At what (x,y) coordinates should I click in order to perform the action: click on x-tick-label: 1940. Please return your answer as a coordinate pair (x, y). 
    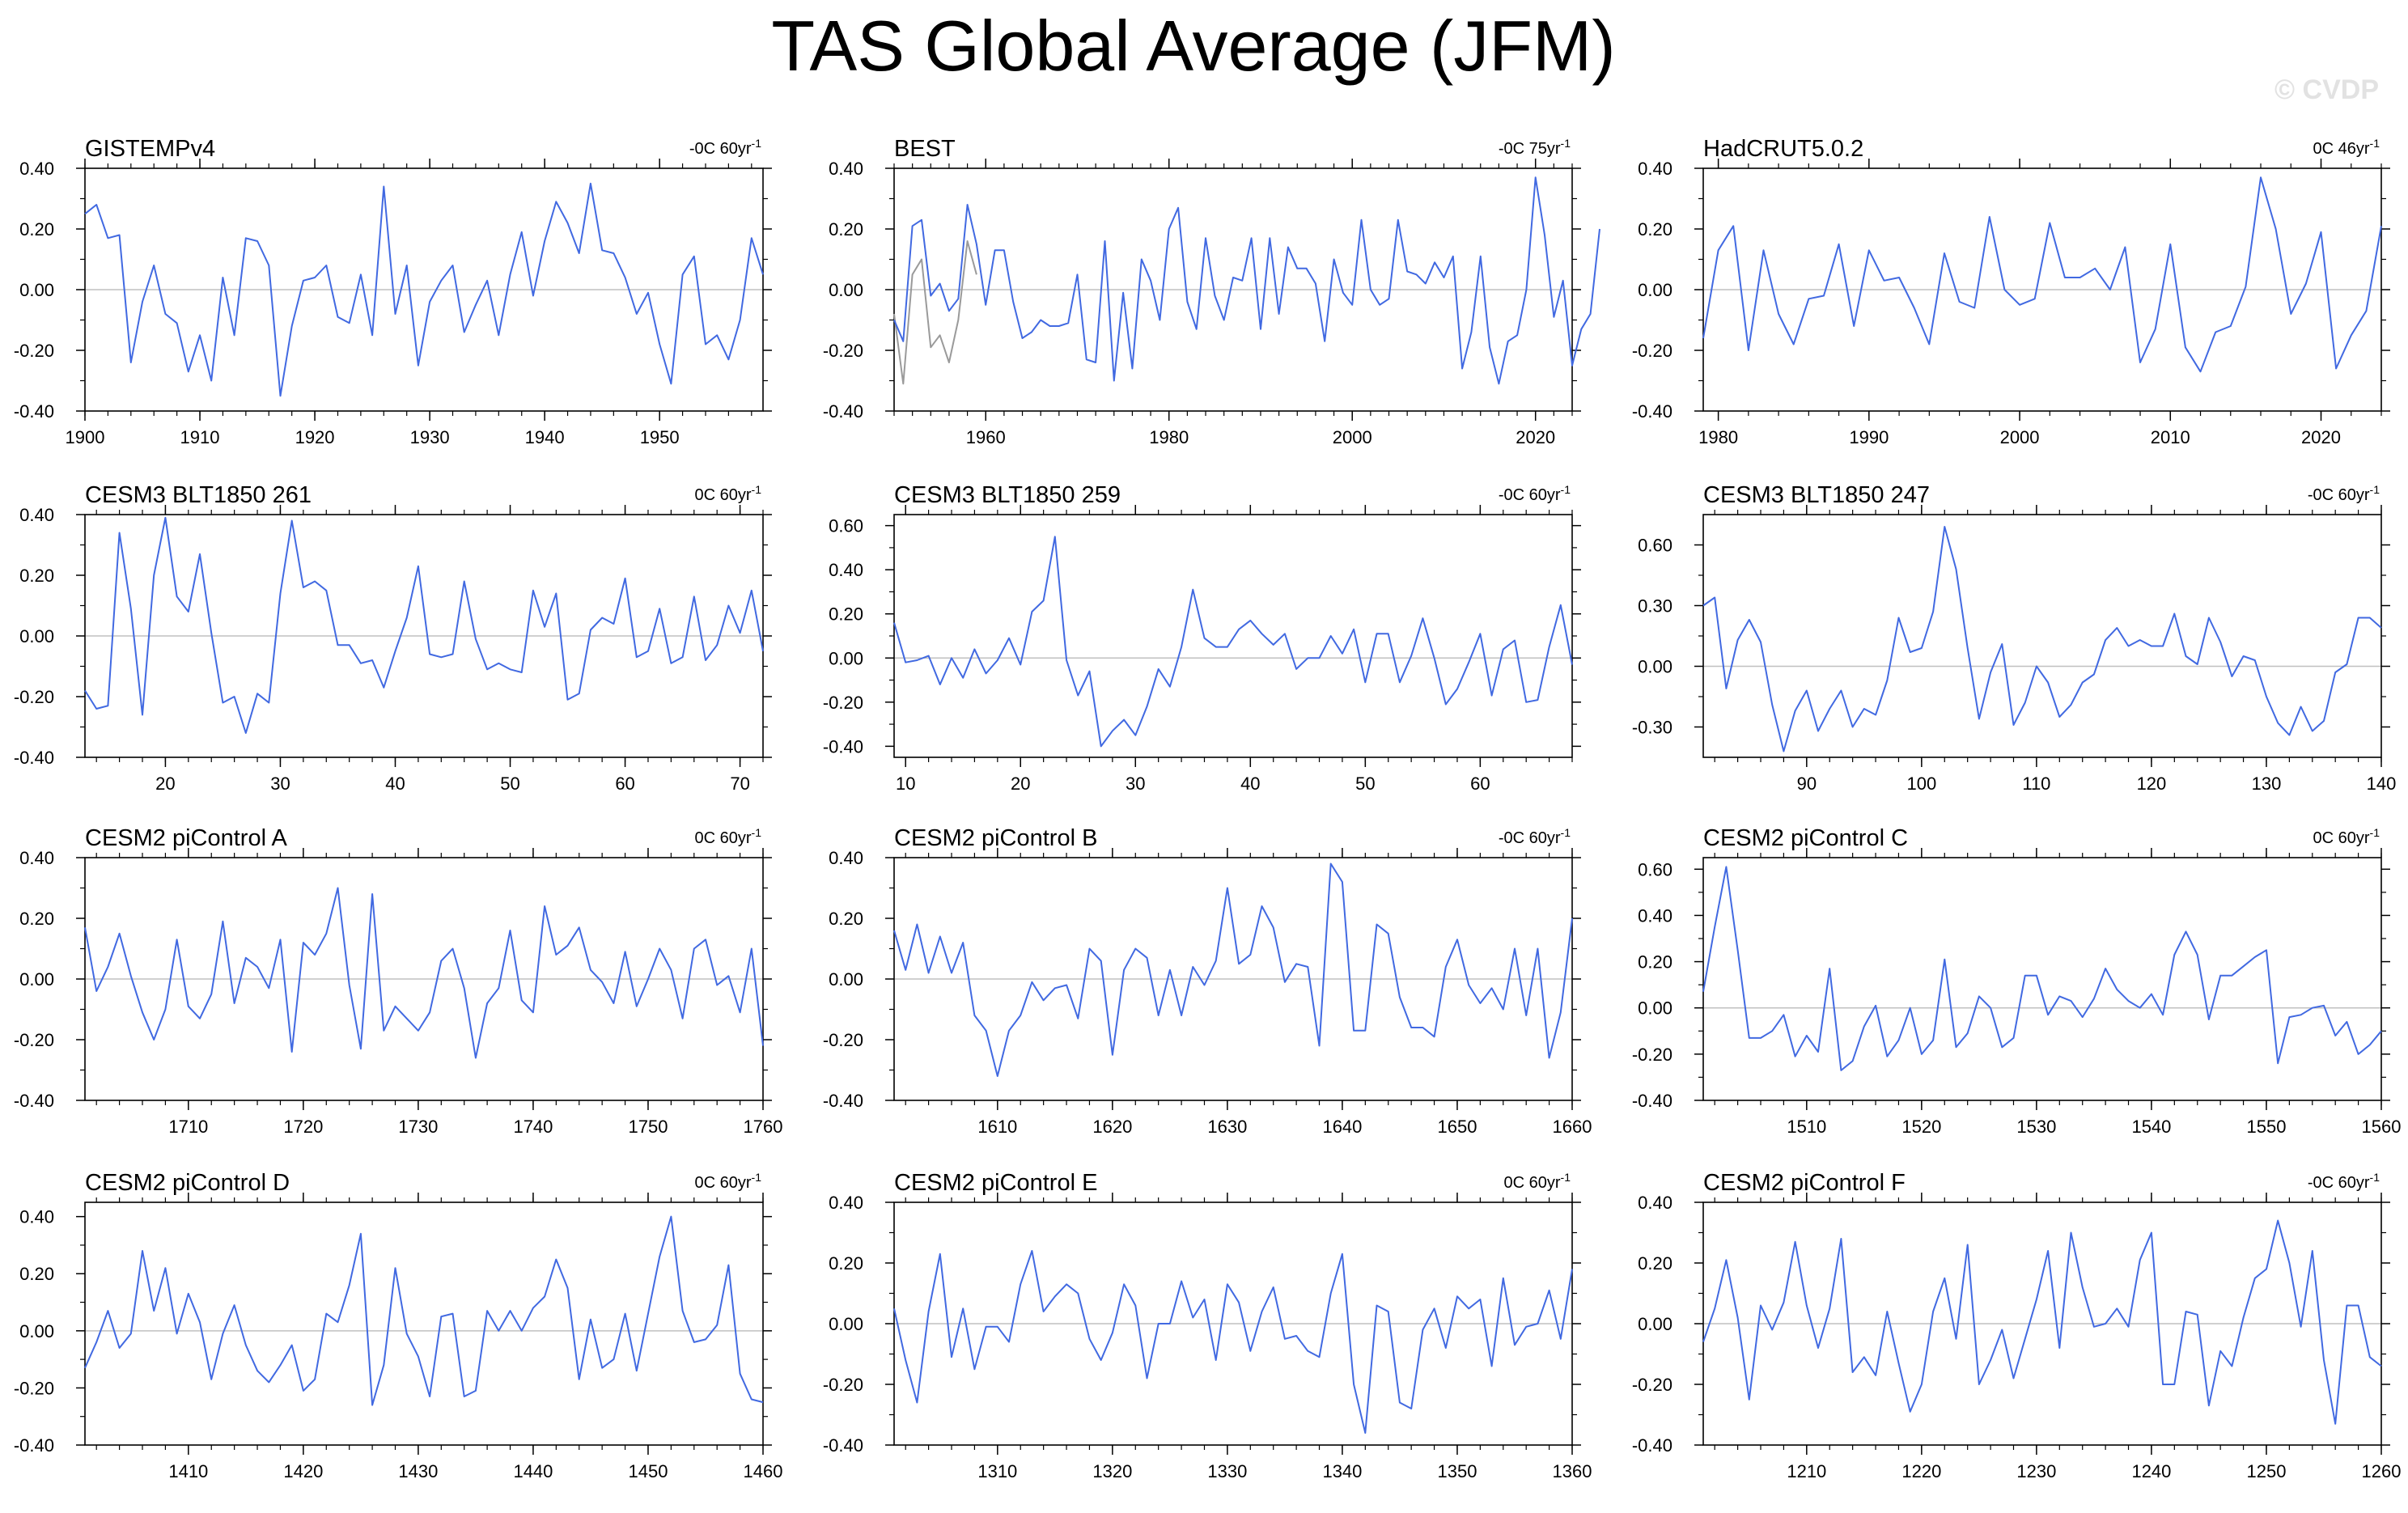
    Looking at the image, I should click on (545, 437).